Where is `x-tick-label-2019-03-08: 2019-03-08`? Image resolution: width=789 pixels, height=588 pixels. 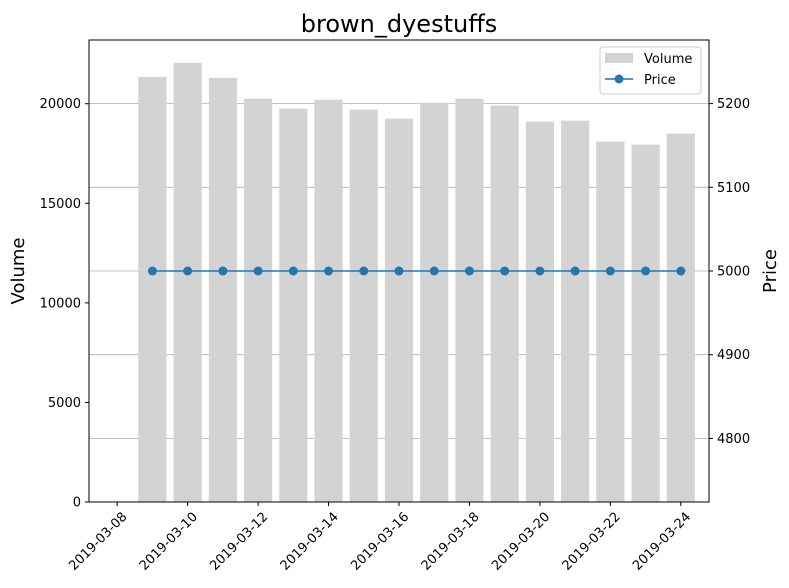
x-tick-label-2019-03-08: 2019-03-08 is located at coordinates (98, 542).